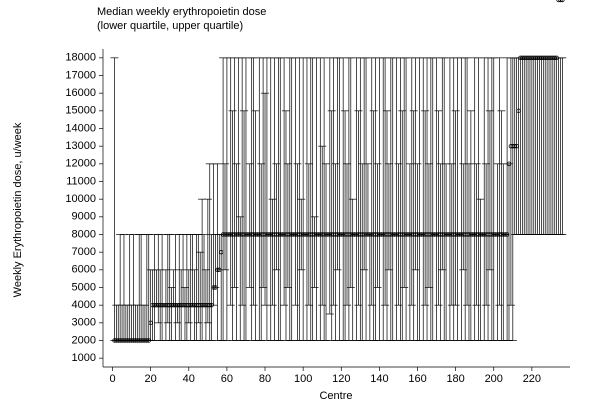 Image resolution: width=600 pixels, height=403 pixels. Describe the element at coordinates (335, 396) in the screenshot. I see `x-axis-label: Centre` at that location.